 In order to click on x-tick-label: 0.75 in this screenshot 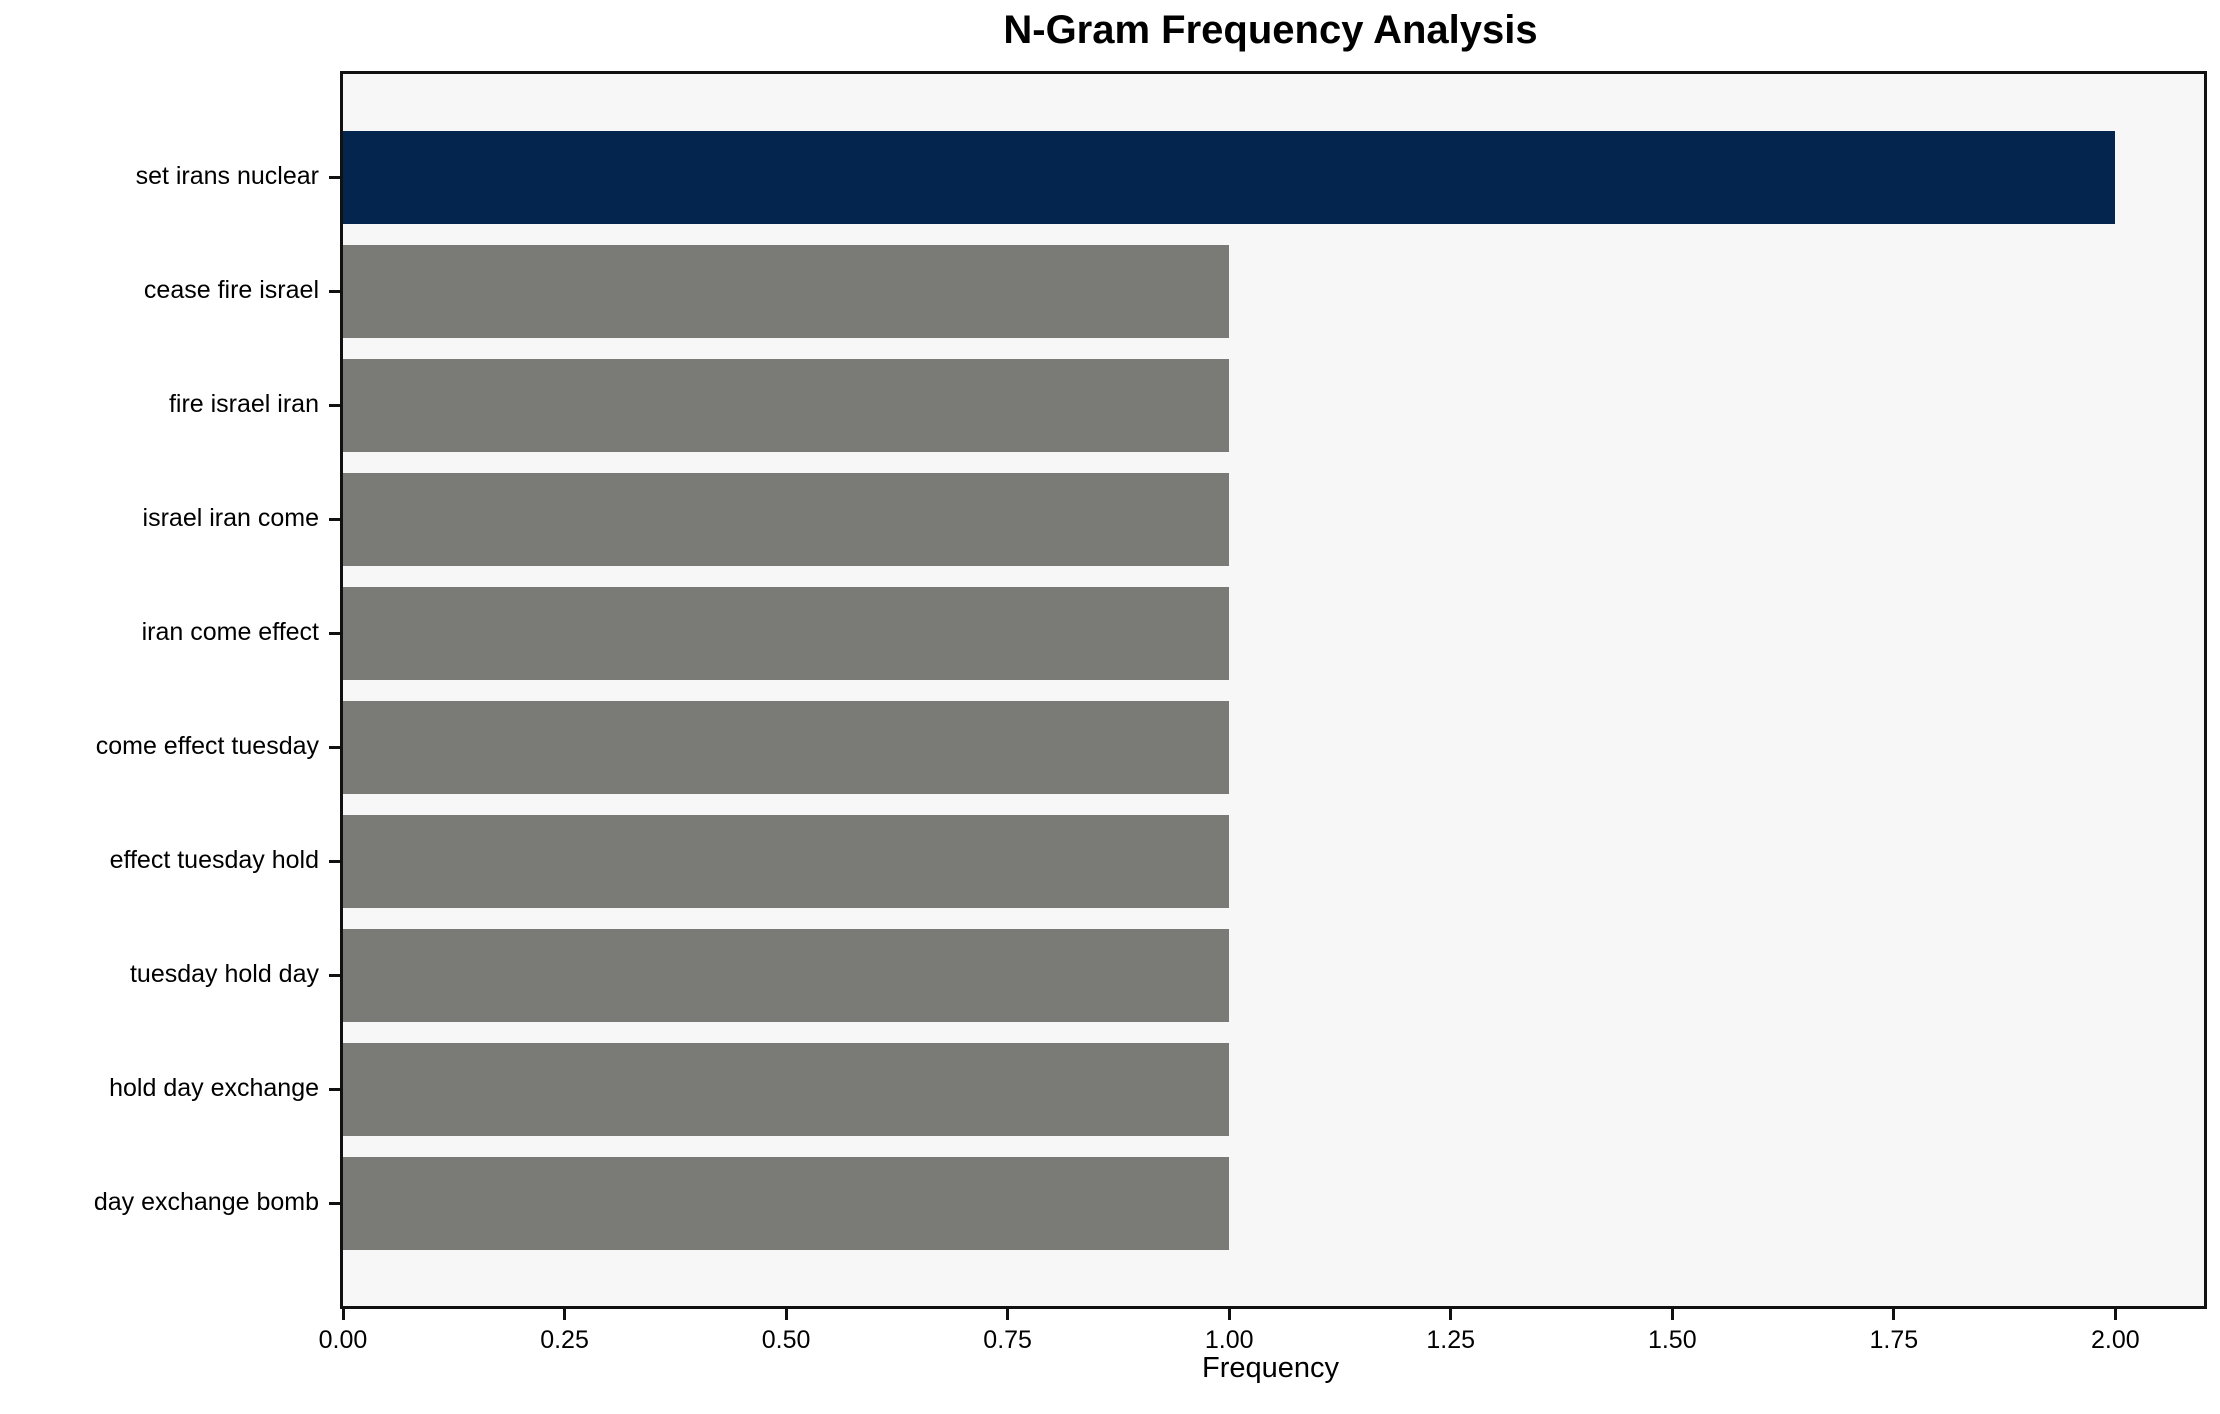, I will do `click(1007, 1340)`.